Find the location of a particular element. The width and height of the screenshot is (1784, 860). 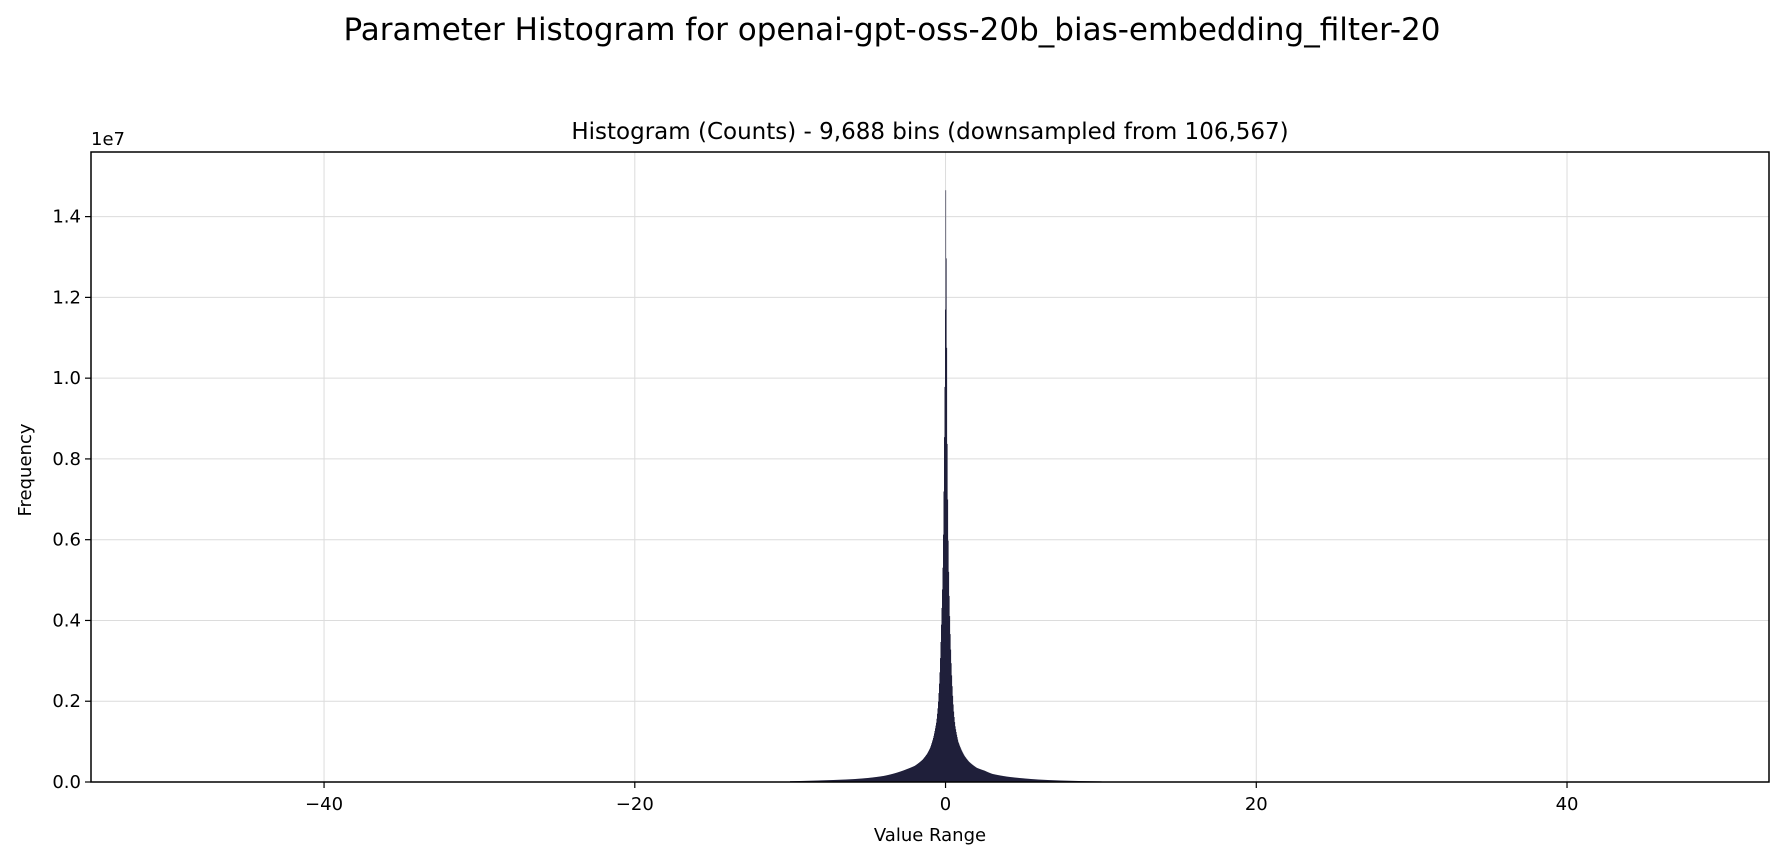

x-tick-label: −40 is located at coordinates (324, 804).